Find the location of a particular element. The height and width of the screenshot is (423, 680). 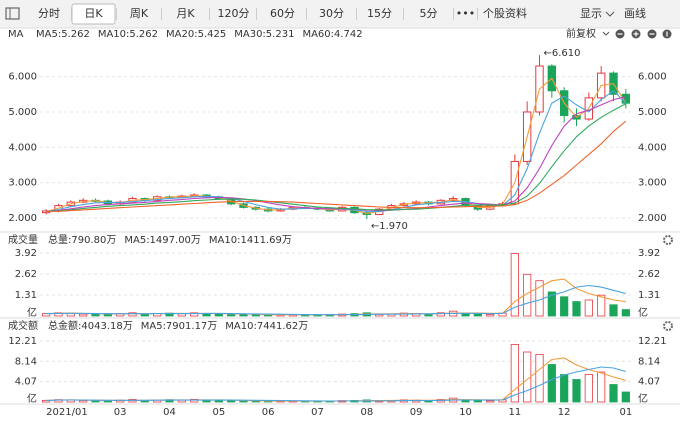

annotation: ←1.970 is located at coordinates (389, 226).